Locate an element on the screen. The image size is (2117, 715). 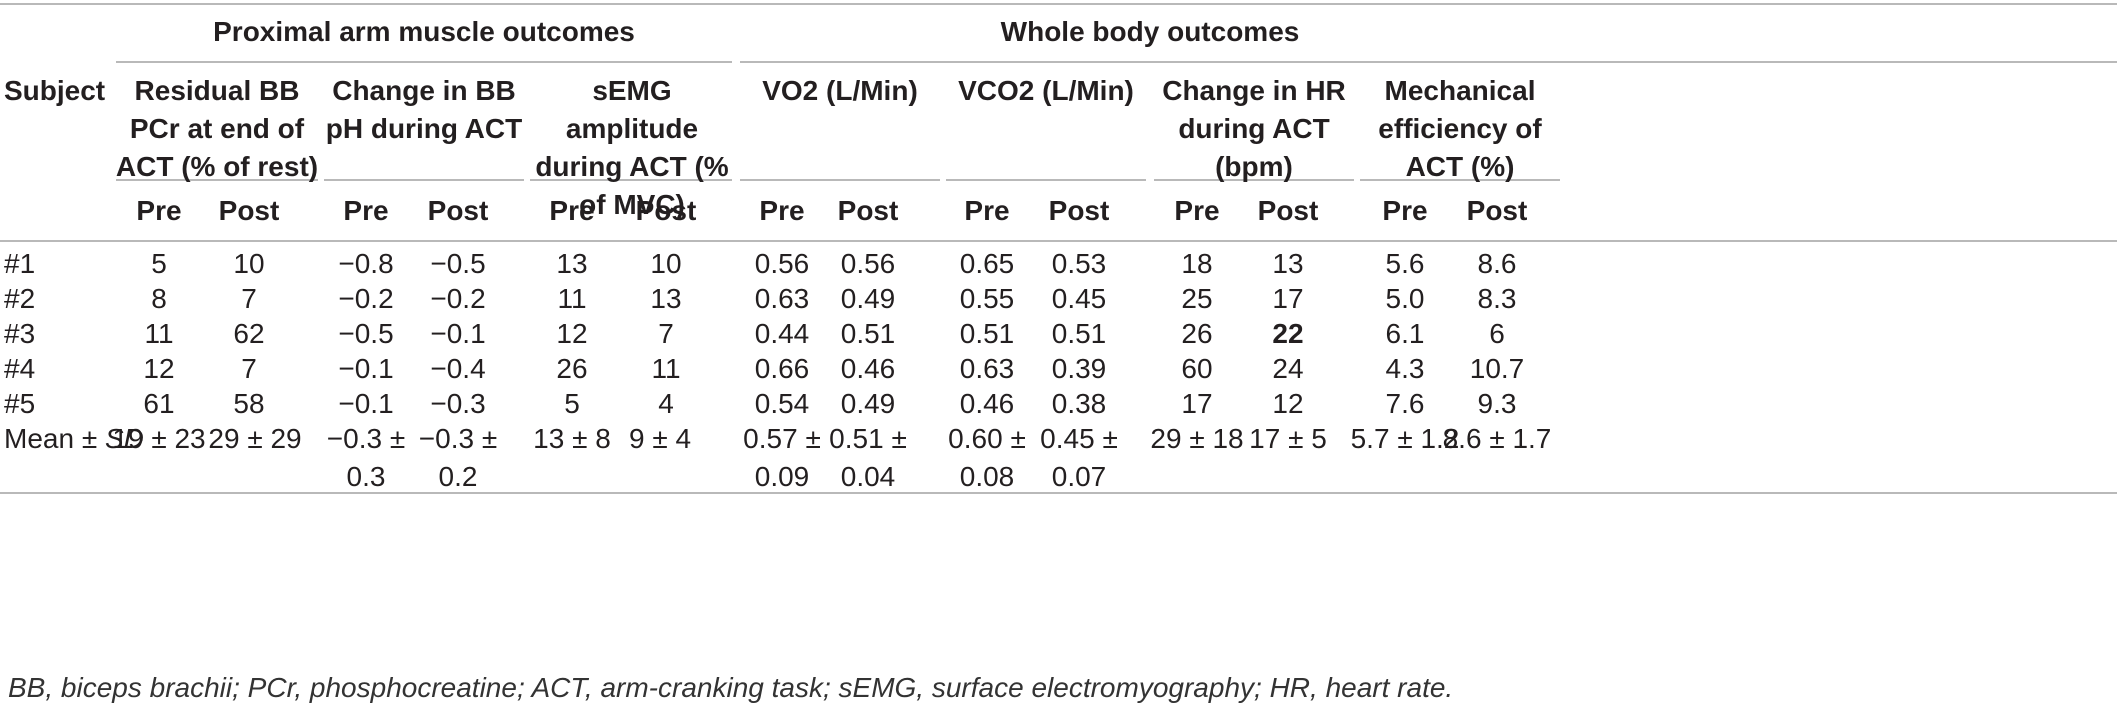
mean-cell-line: 9 ± 4 is located at coordinates (660, 438).